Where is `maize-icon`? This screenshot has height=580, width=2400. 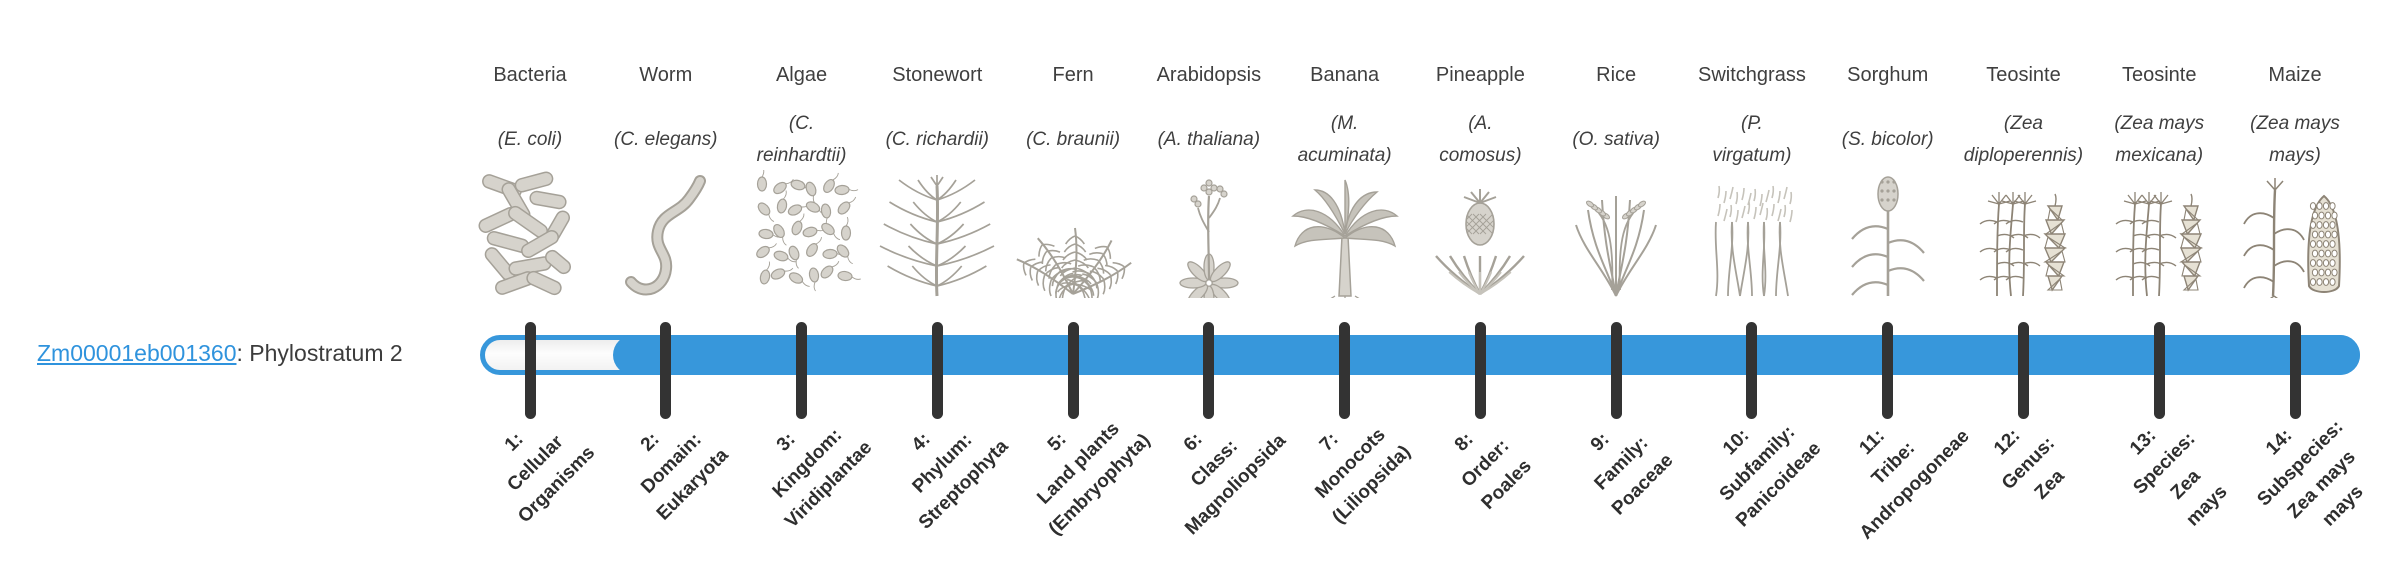
maize-icon is located at coordinates (2292, 238).